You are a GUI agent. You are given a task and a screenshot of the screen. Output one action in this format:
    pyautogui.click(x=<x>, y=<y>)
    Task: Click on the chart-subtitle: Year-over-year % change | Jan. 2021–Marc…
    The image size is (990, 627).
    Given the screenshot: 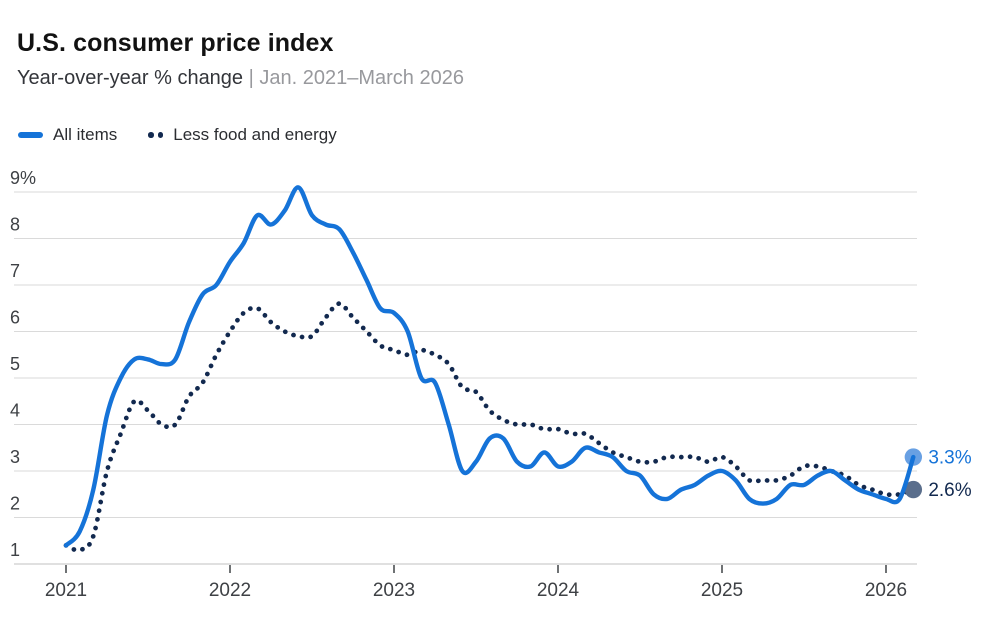 What is the action you would take?
    pyautogui.click(x=240, y=78)
    